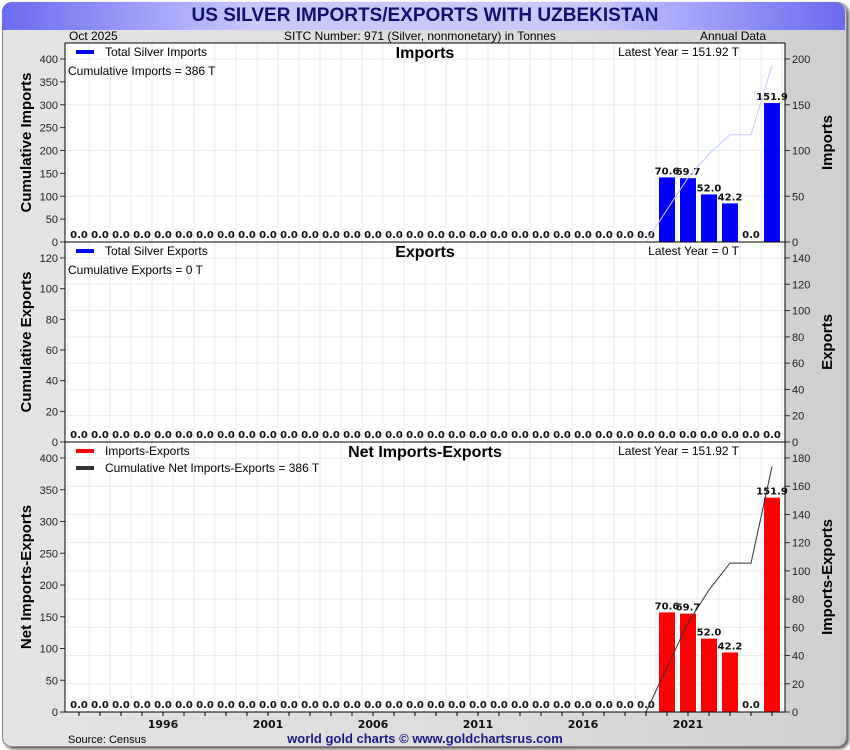 The width and height of the screenshot is (850, 750). I want to click on left-axis-title: Cumulative Imports, so click(26, 142).